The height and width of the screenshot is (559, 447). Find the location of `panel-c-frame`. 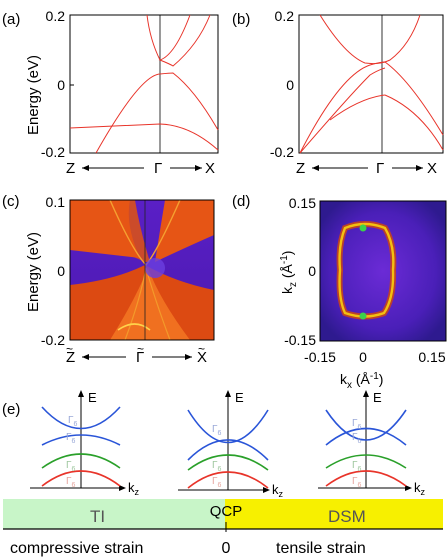

panel-c-frame is located at coordinates (142, 270).